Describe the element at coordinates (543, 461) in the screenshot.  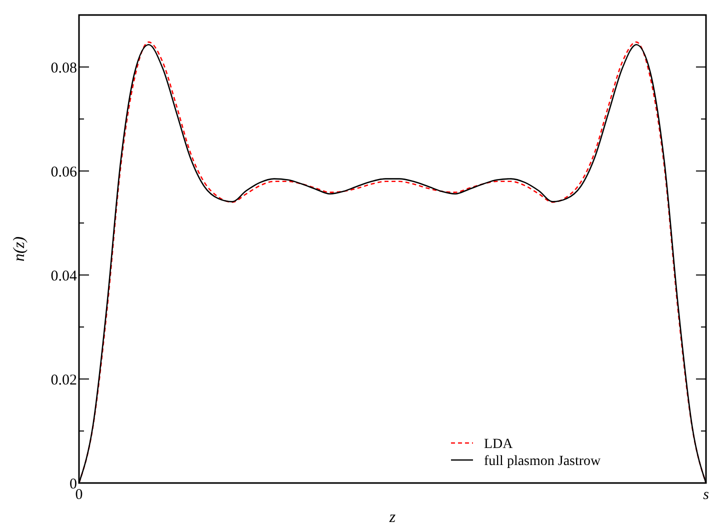
I see `legend-label: full plasmon Jastrow` at that location.